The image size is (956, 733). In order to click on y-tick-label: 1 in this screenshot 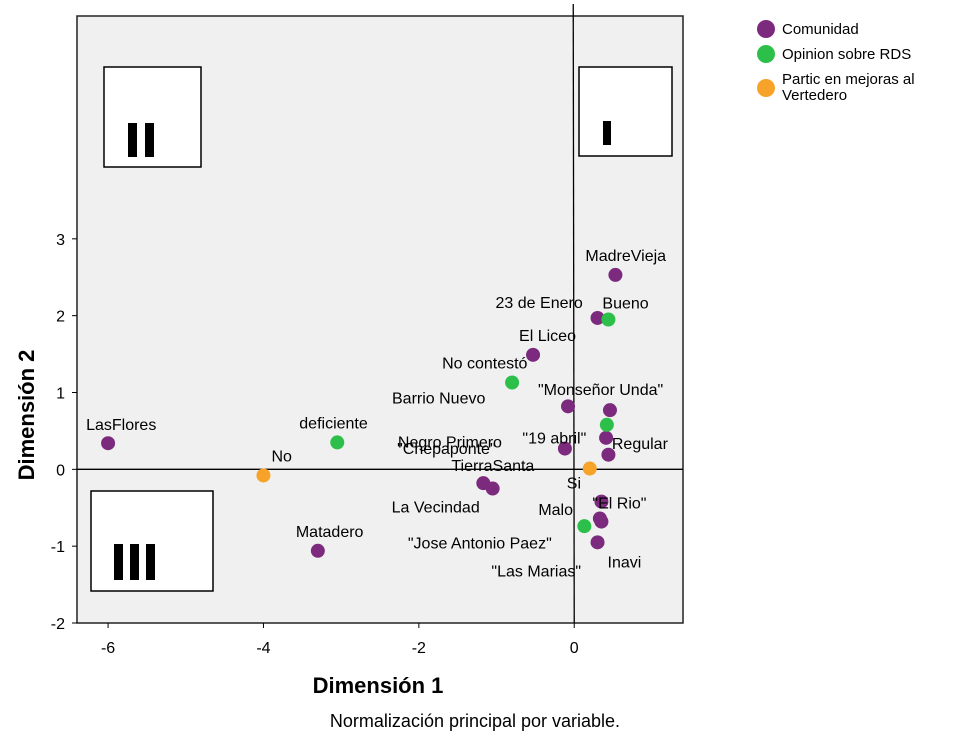, I will do `click(60, 393)`.